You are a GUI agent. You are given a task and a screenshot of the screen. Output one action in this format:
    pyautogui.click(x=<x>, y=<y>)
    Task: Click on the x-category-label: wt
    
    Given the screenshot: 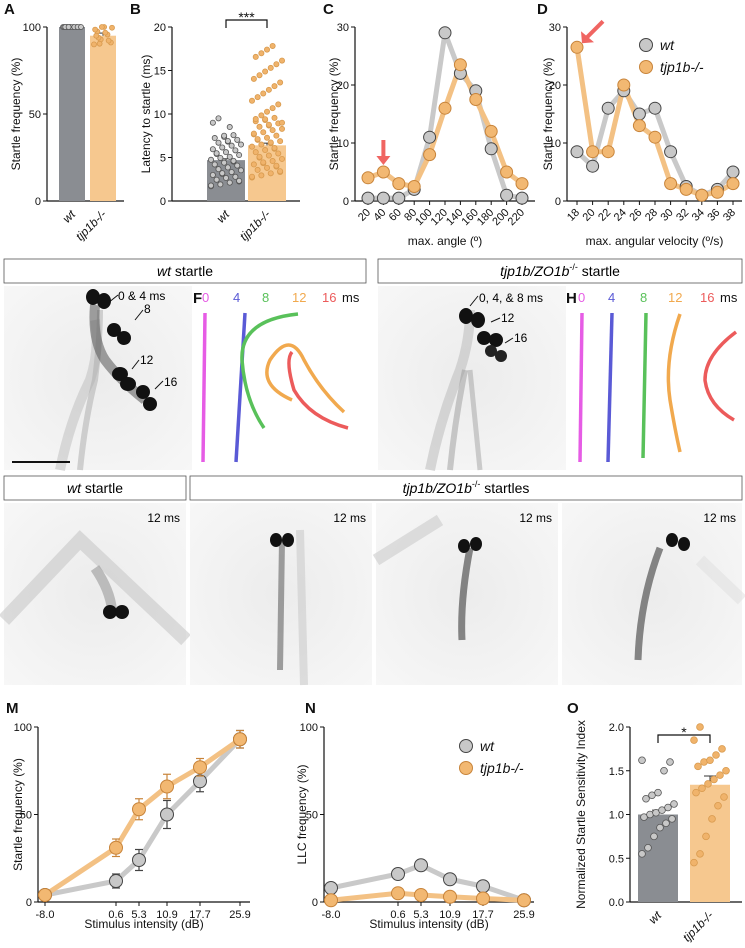 What is the action you would take?
    pyautogui.click(x=69, y=216)
    